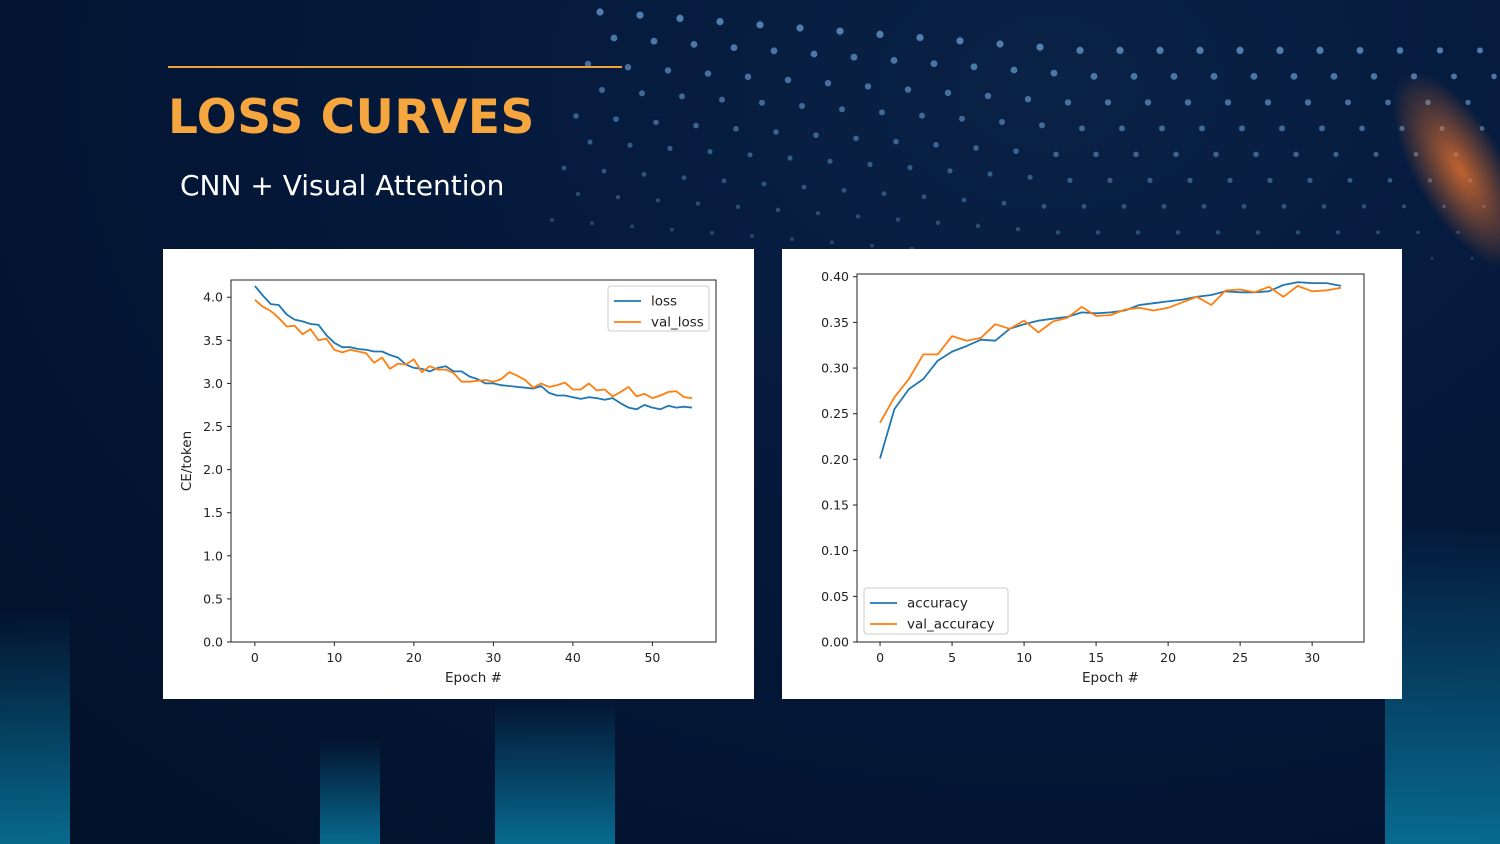 The width and height of the screenshot is (1500, 844). I want to click on y-axis-label: CE/token, so click(187, 461).